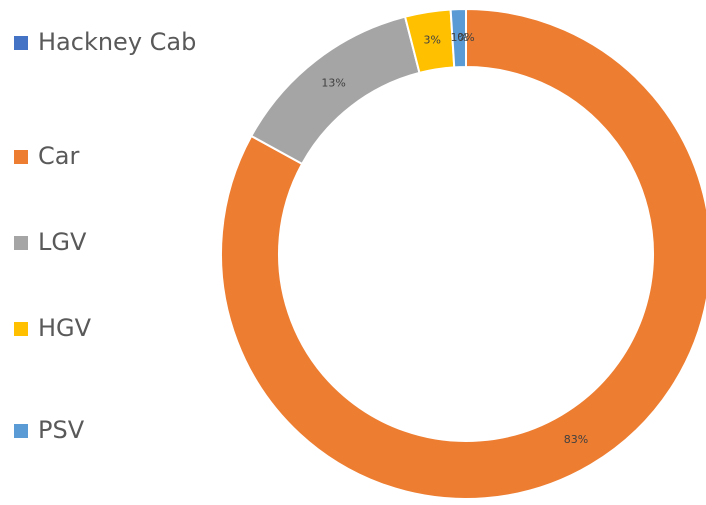  I want to click on legend-label: Car, so click(58, 156).